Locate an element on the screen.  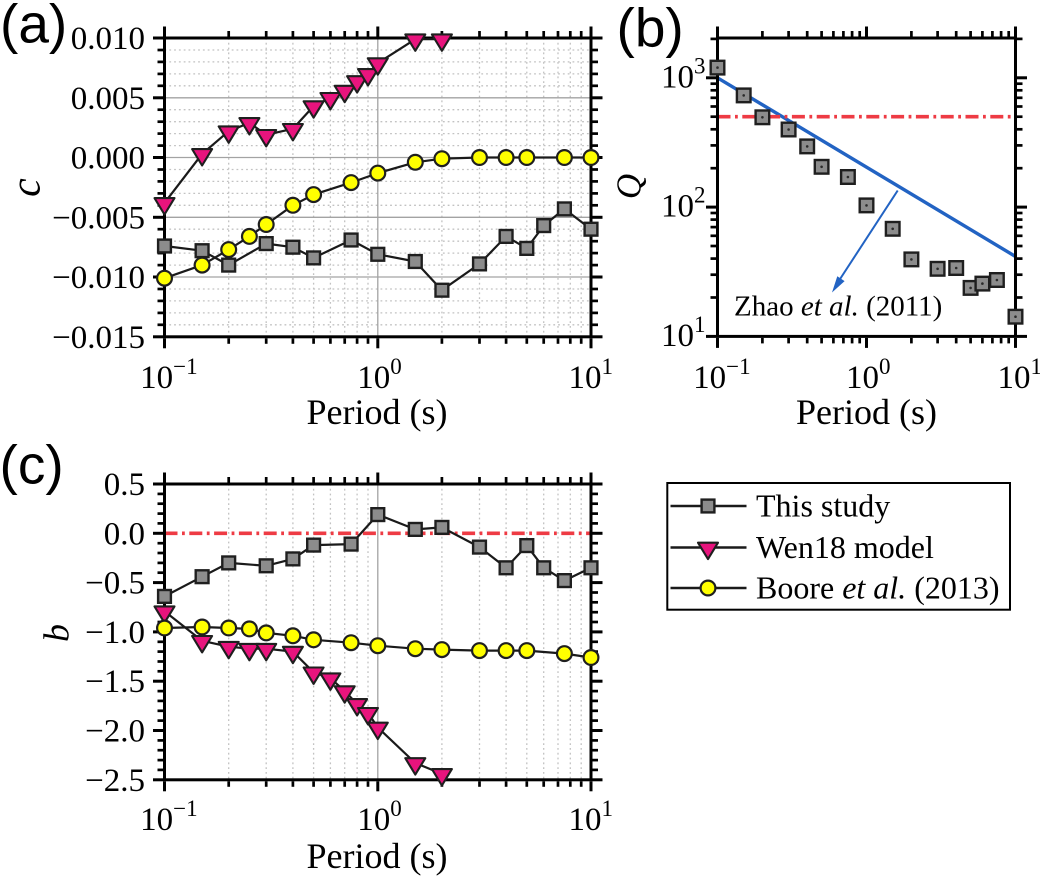
svg-text: 0.000 is located at coordinates (108, 159).